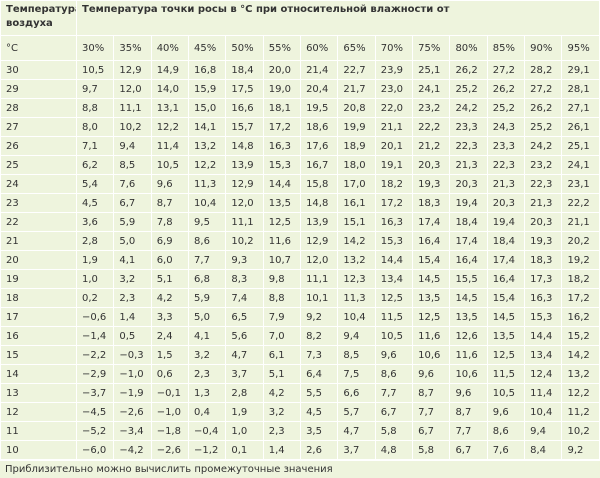 This screenshot has height=478, width=600. I want to click on cell: 3,7, so click(244, 374).